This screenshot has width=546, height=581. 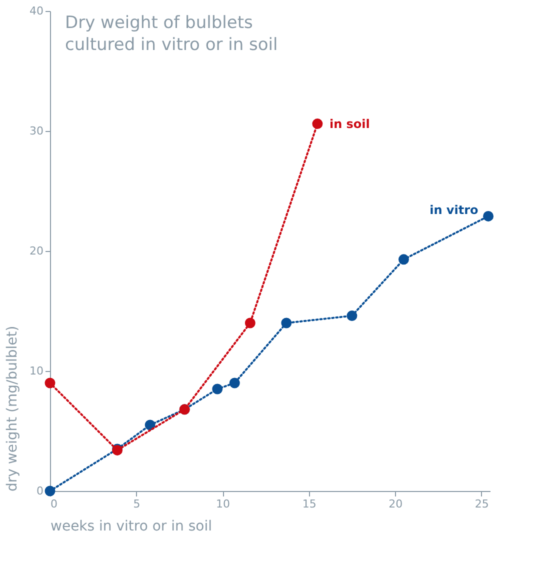 I want to click on x-tick-label: 10, so click(x=223, y=504).